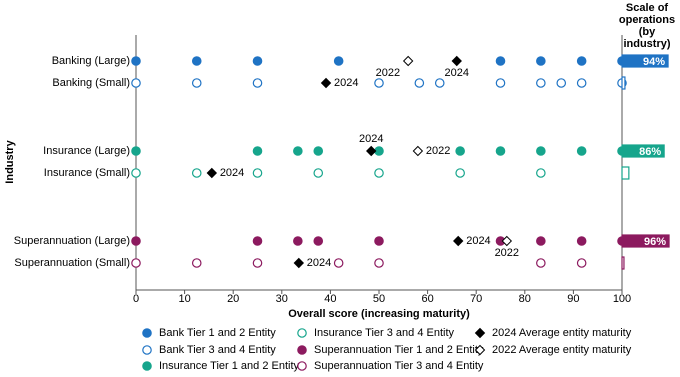 The width and height of the screenshot is (680, 377). I want to click on legend-label: 2024 Average entity maturity, so click(562, 333).